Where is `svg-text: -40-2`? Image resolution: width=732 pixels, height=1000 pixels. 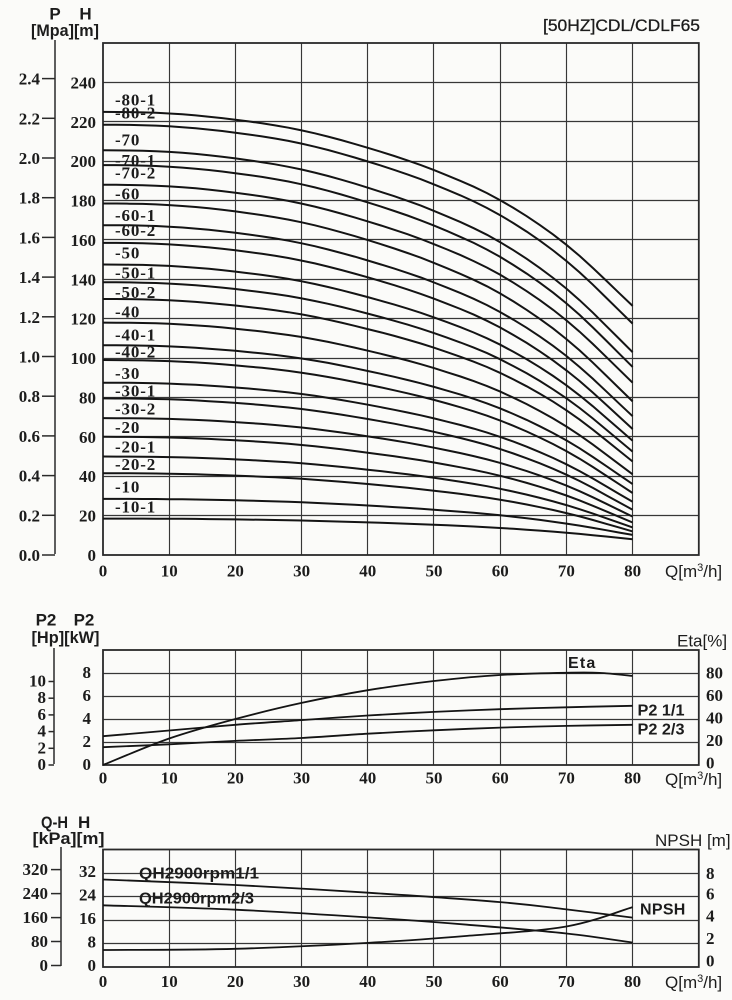 svg-text: -40-2 is located at coordinates (135, 352).